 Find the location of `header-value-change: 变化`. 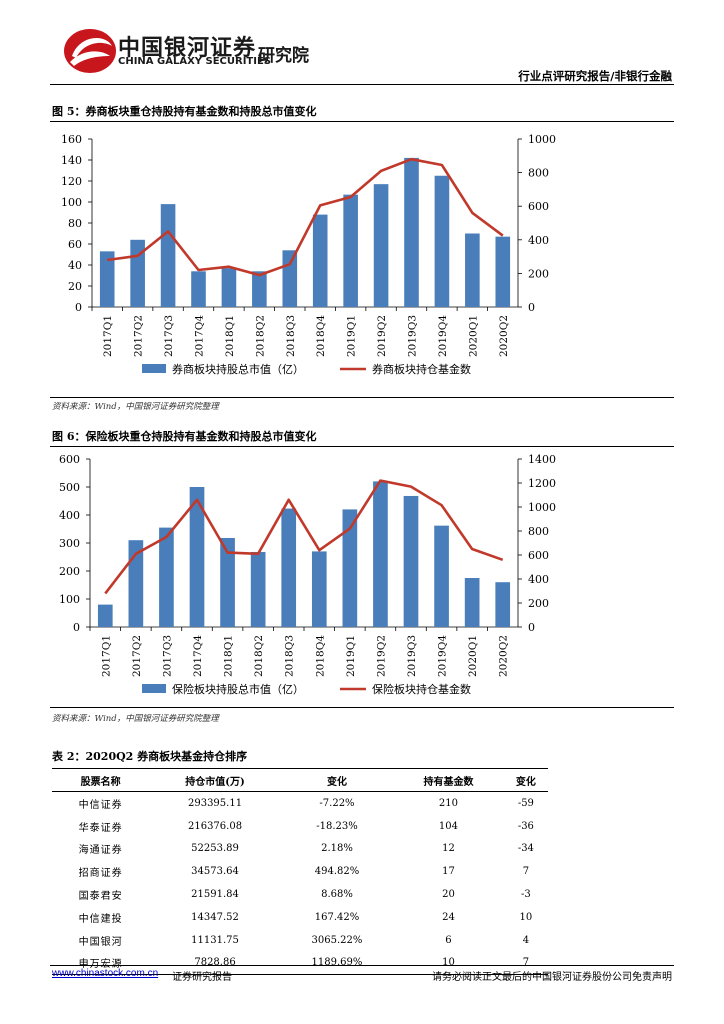

header-value-change: 变化 is located at coordinates (337, 780).